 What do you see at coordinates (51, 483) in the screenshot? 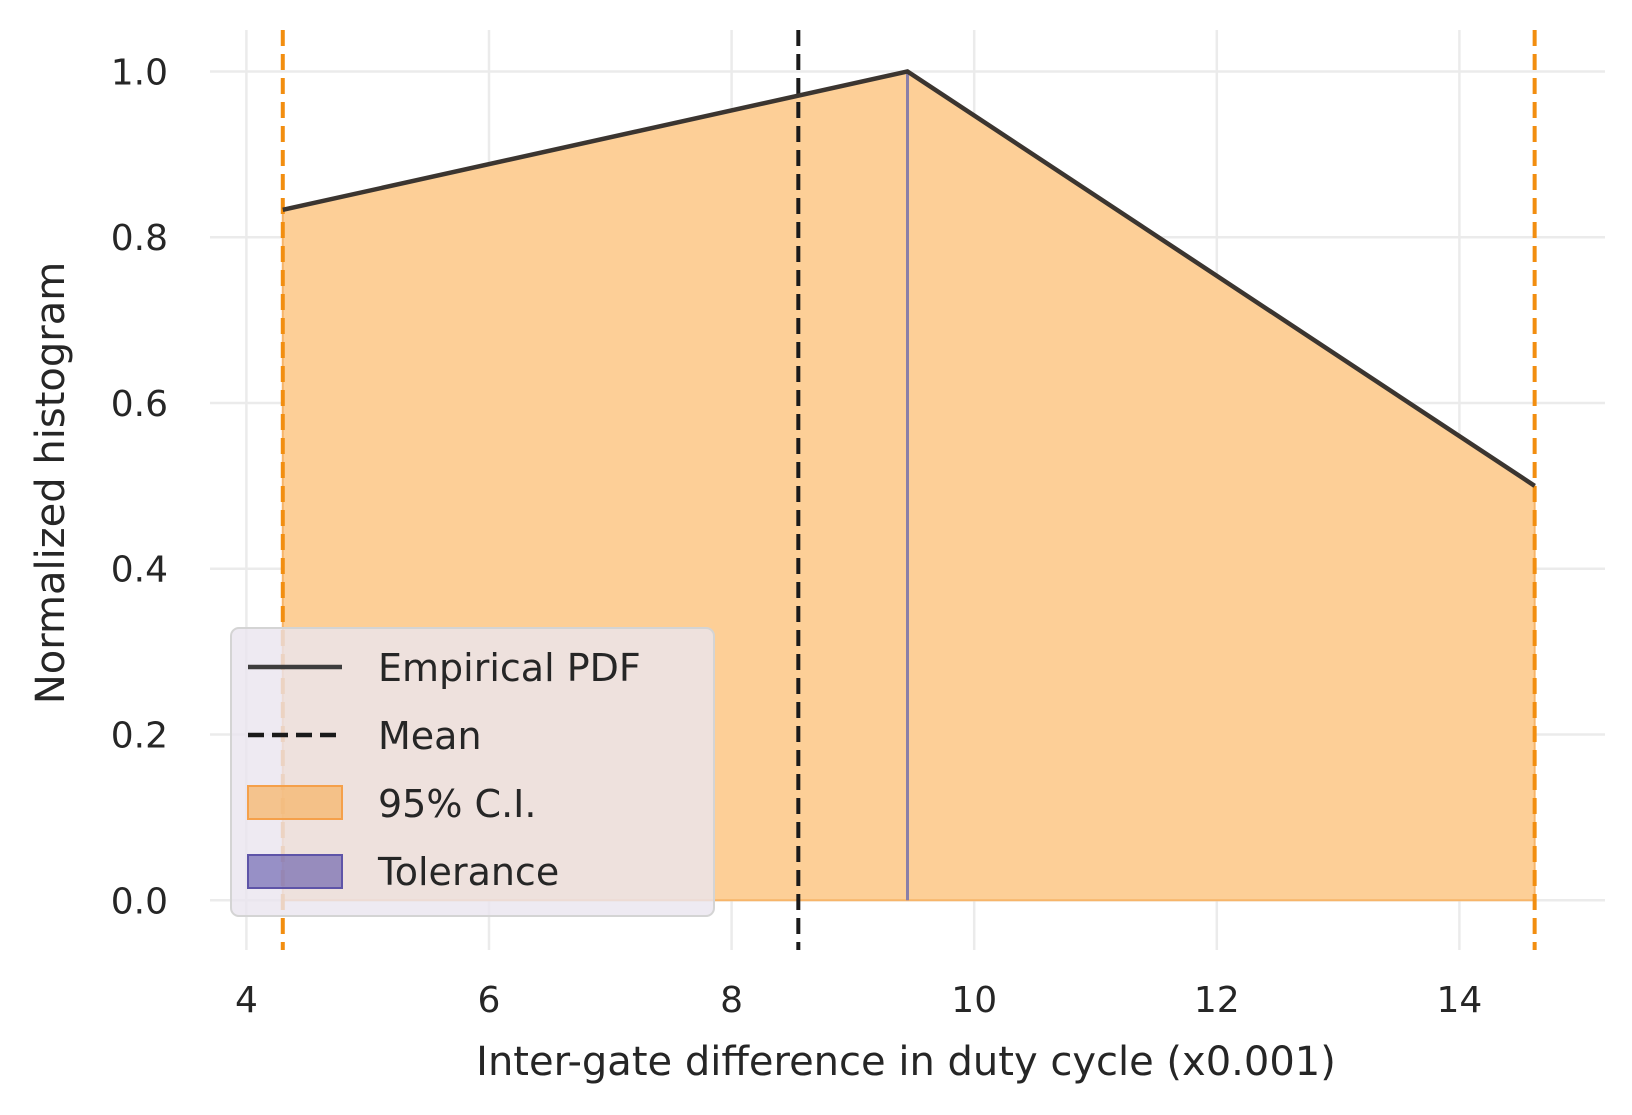
I see `y-axis-label: Normalized histogram` at bounding box center [51, 483].